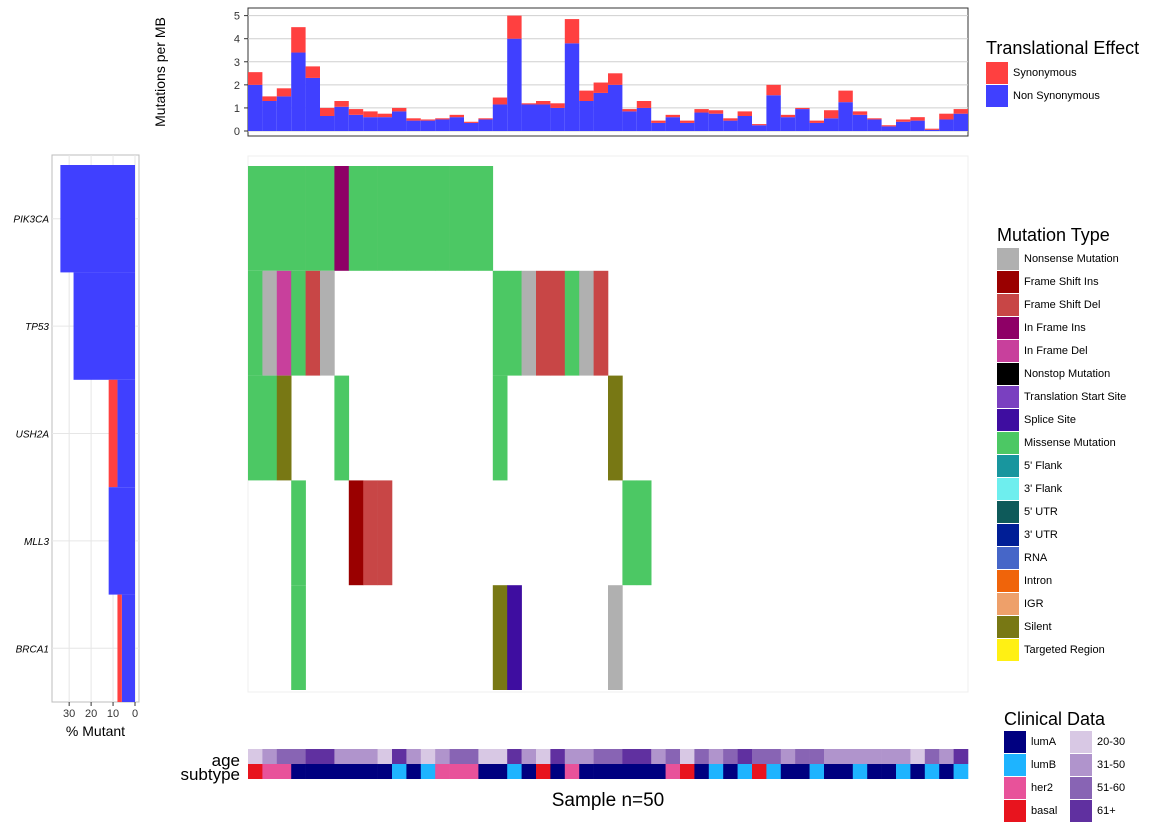 The image size is (1152, 822). I want to click on legend-mutation-type: 5' UTR, so click(1027, 512).